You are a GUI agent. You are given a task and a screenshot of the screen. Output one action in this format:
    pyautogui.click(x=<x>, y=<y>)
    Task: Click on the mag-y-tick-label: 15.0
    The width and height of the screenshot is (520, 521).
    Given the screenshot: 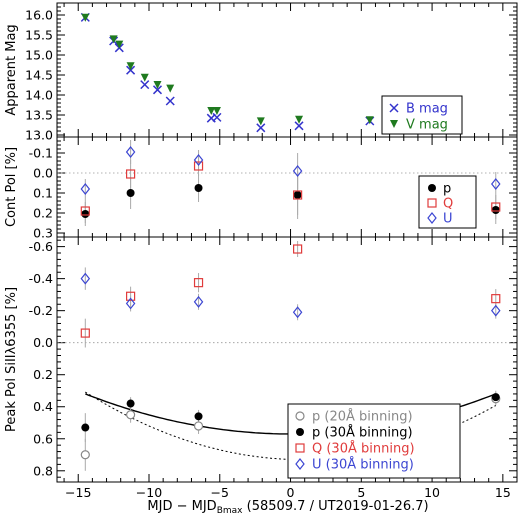 What is the action you would take?
    pyautogui.click(x=39, y=55)
    